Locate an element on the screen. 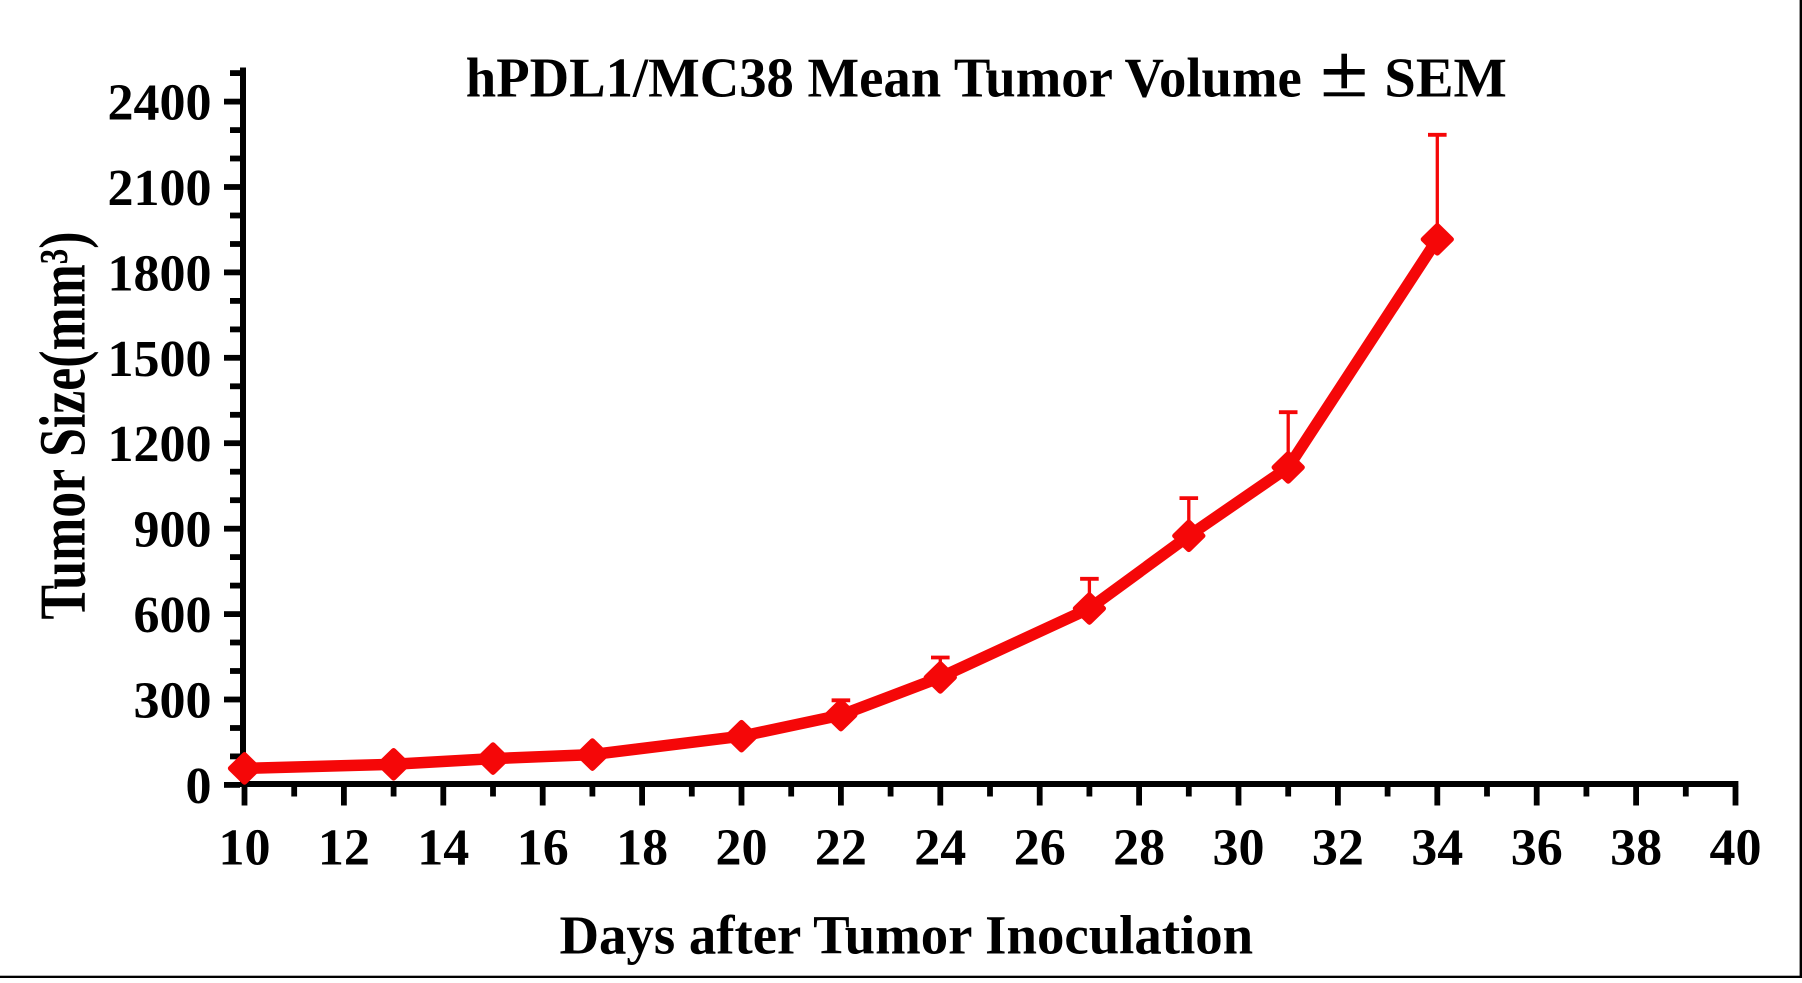 Image resolution: width=1802 pixels, height=983 pixels. svg-text: SEM is located at coordinates (1445, 79).